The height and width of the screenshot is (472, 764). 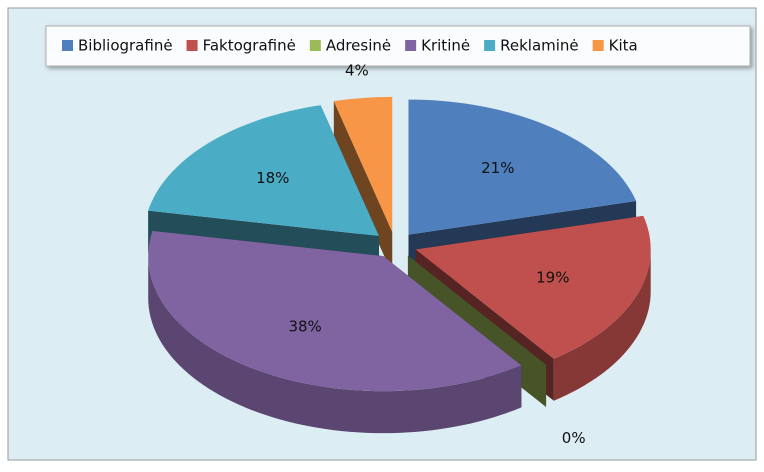 I want to click on slice-wall, so click(x=602, y=325).